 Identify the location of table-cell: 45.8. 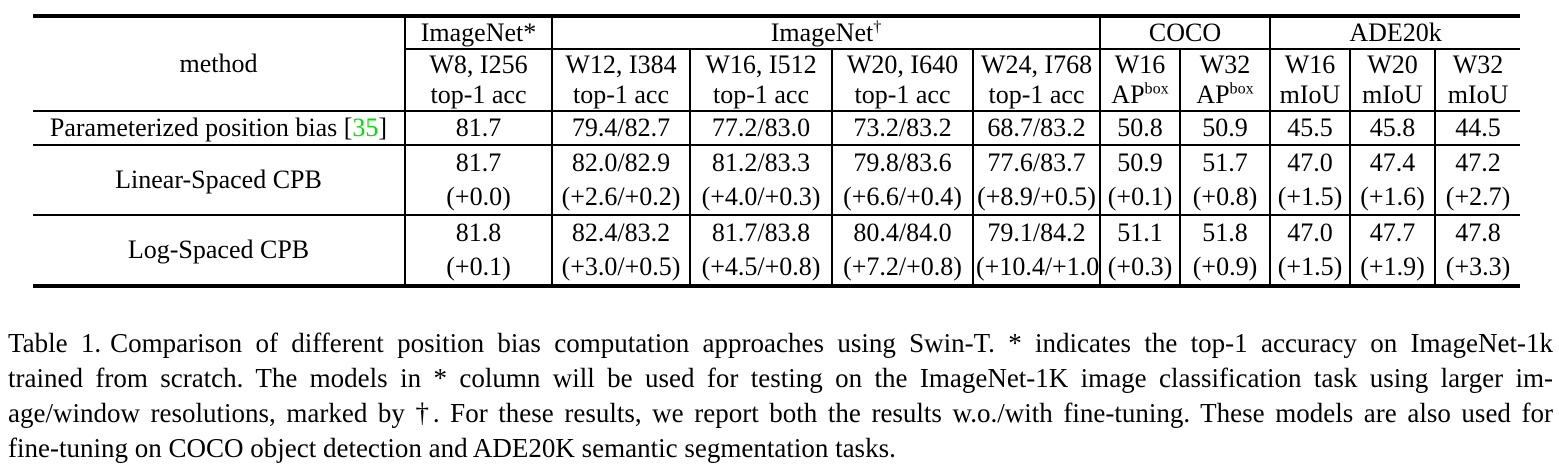
(1393, 128).